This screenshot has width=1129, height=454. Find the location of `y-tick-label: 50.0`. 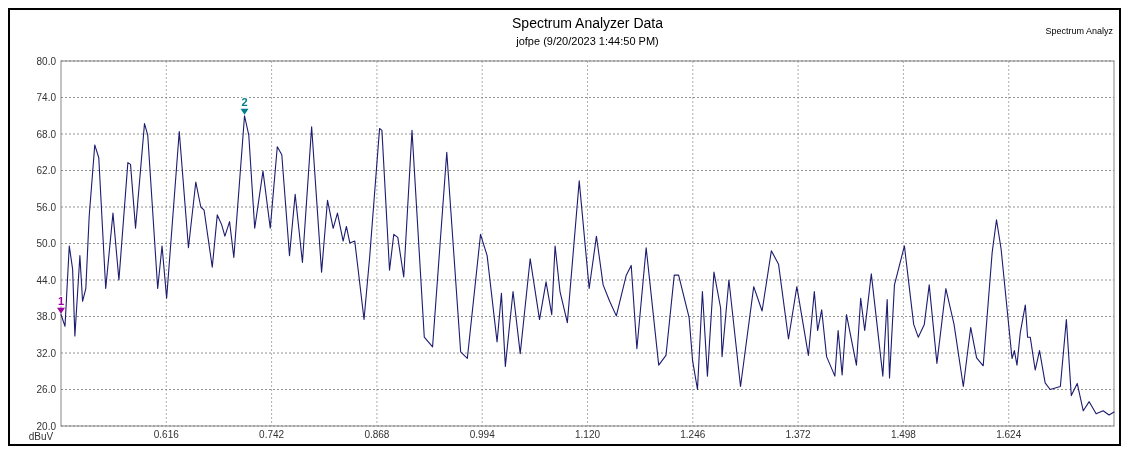

y-tick-label: 50.0 is located at coordinates (46, 243).